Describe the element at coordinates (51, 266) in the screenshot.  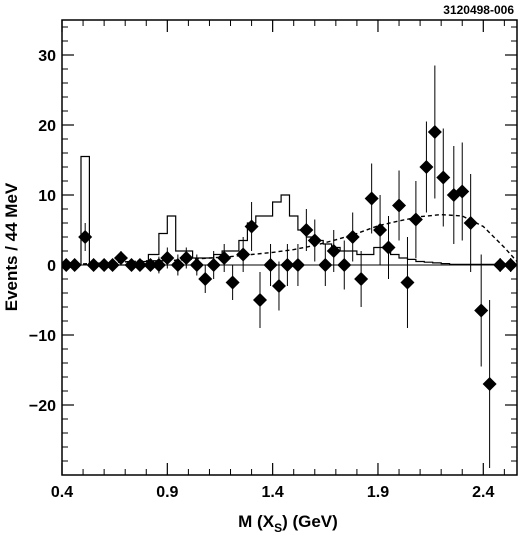
I see `y-tick-label: 0` at that location.